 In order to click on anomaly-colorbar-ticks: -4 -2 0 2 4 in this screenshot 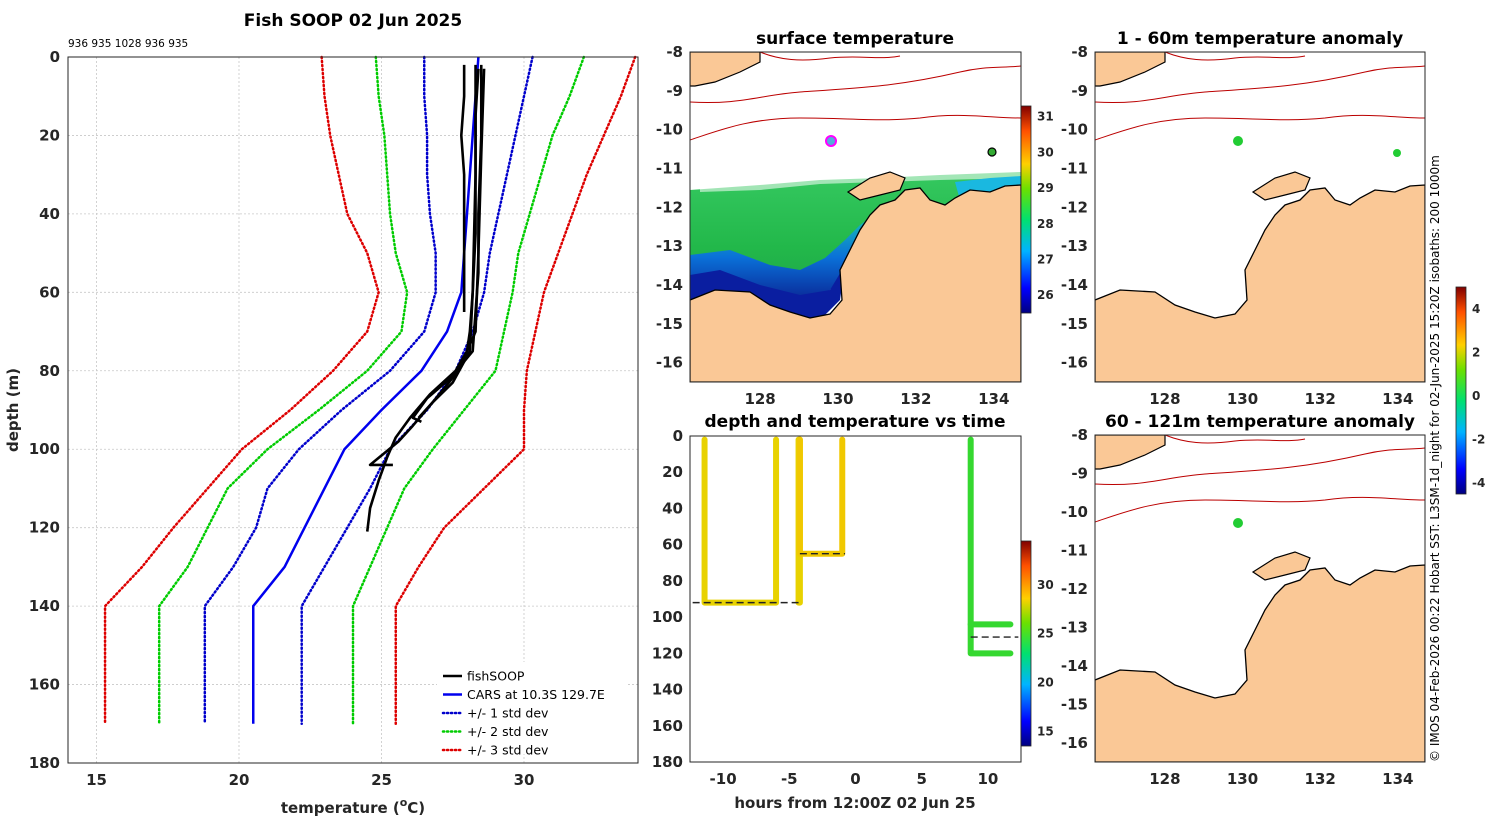, I will do `click(1478, 396)`.